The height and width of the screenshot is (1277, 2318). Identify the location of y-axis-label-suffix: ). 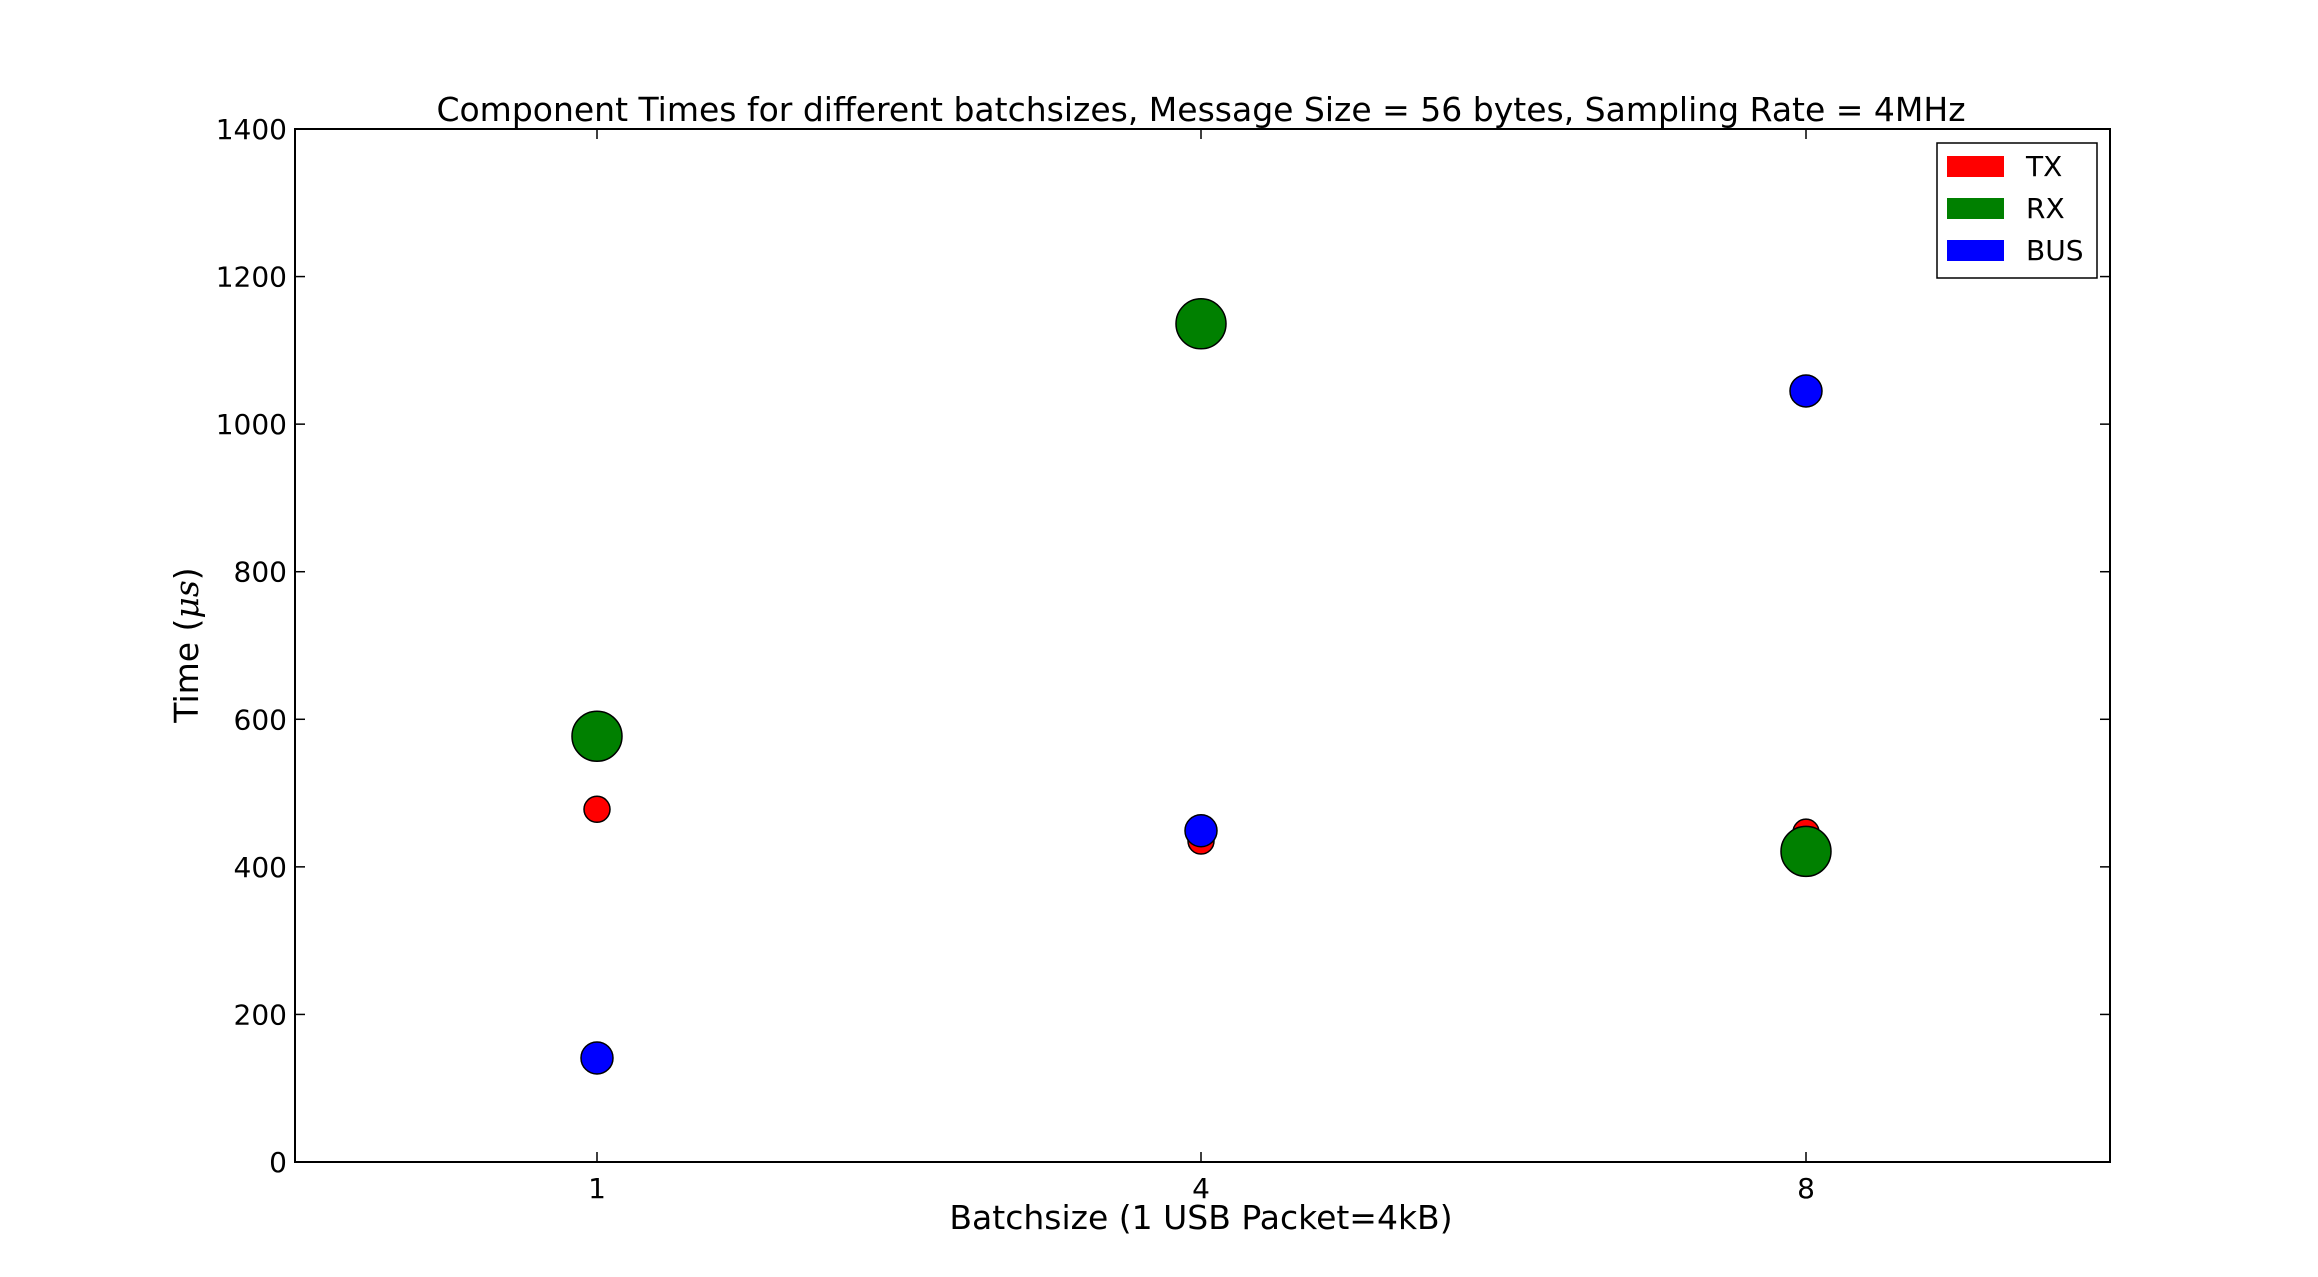
(186, 573).